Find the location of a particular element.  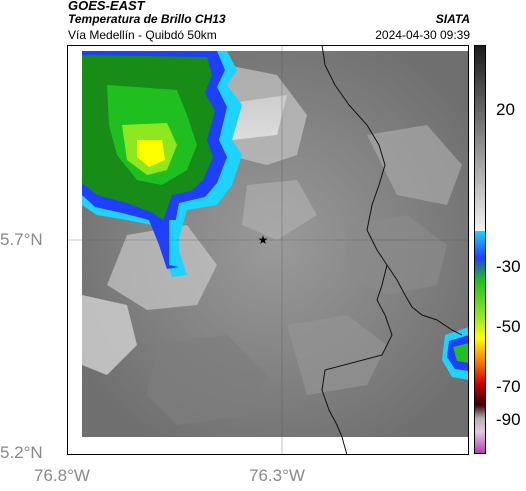

star-marker-icon: ★ is located at coordinates (263, 240).